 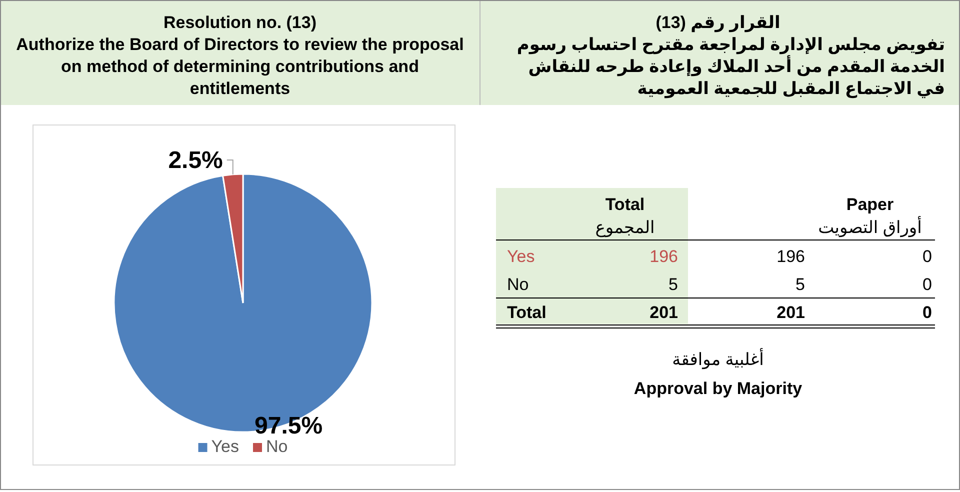 I want to click on data-label: 2.5%, so click(x=195, y=160).